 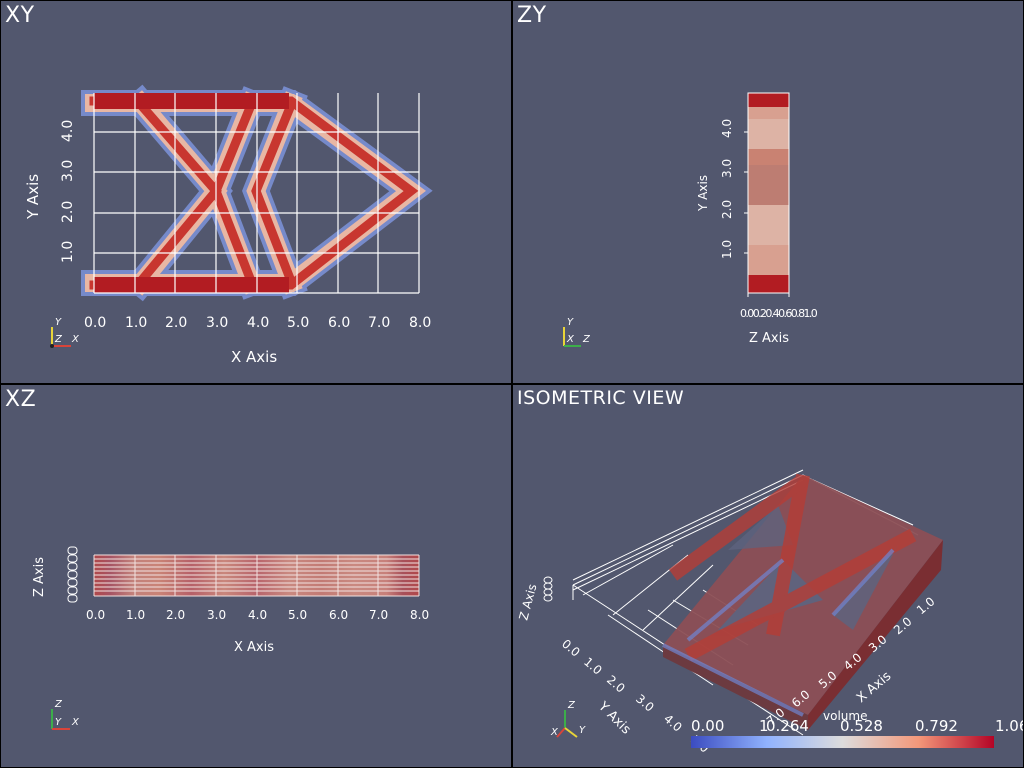 I want to click on colorbar-label: 0.264, so click(x=787, y=726).